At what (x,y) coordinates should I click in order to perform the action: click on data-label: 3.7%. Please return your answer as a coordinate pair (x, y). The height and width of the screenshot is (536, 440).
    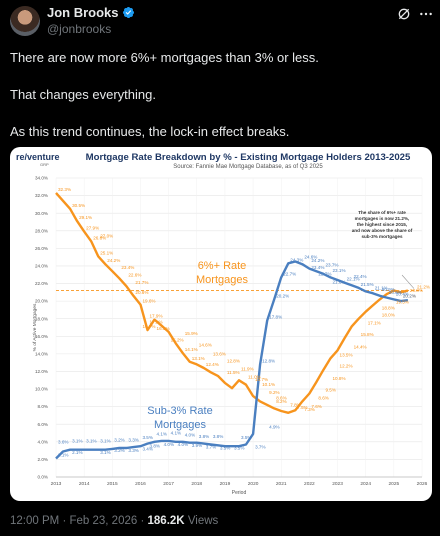
    Looking at the image, I should click on (260, 447).